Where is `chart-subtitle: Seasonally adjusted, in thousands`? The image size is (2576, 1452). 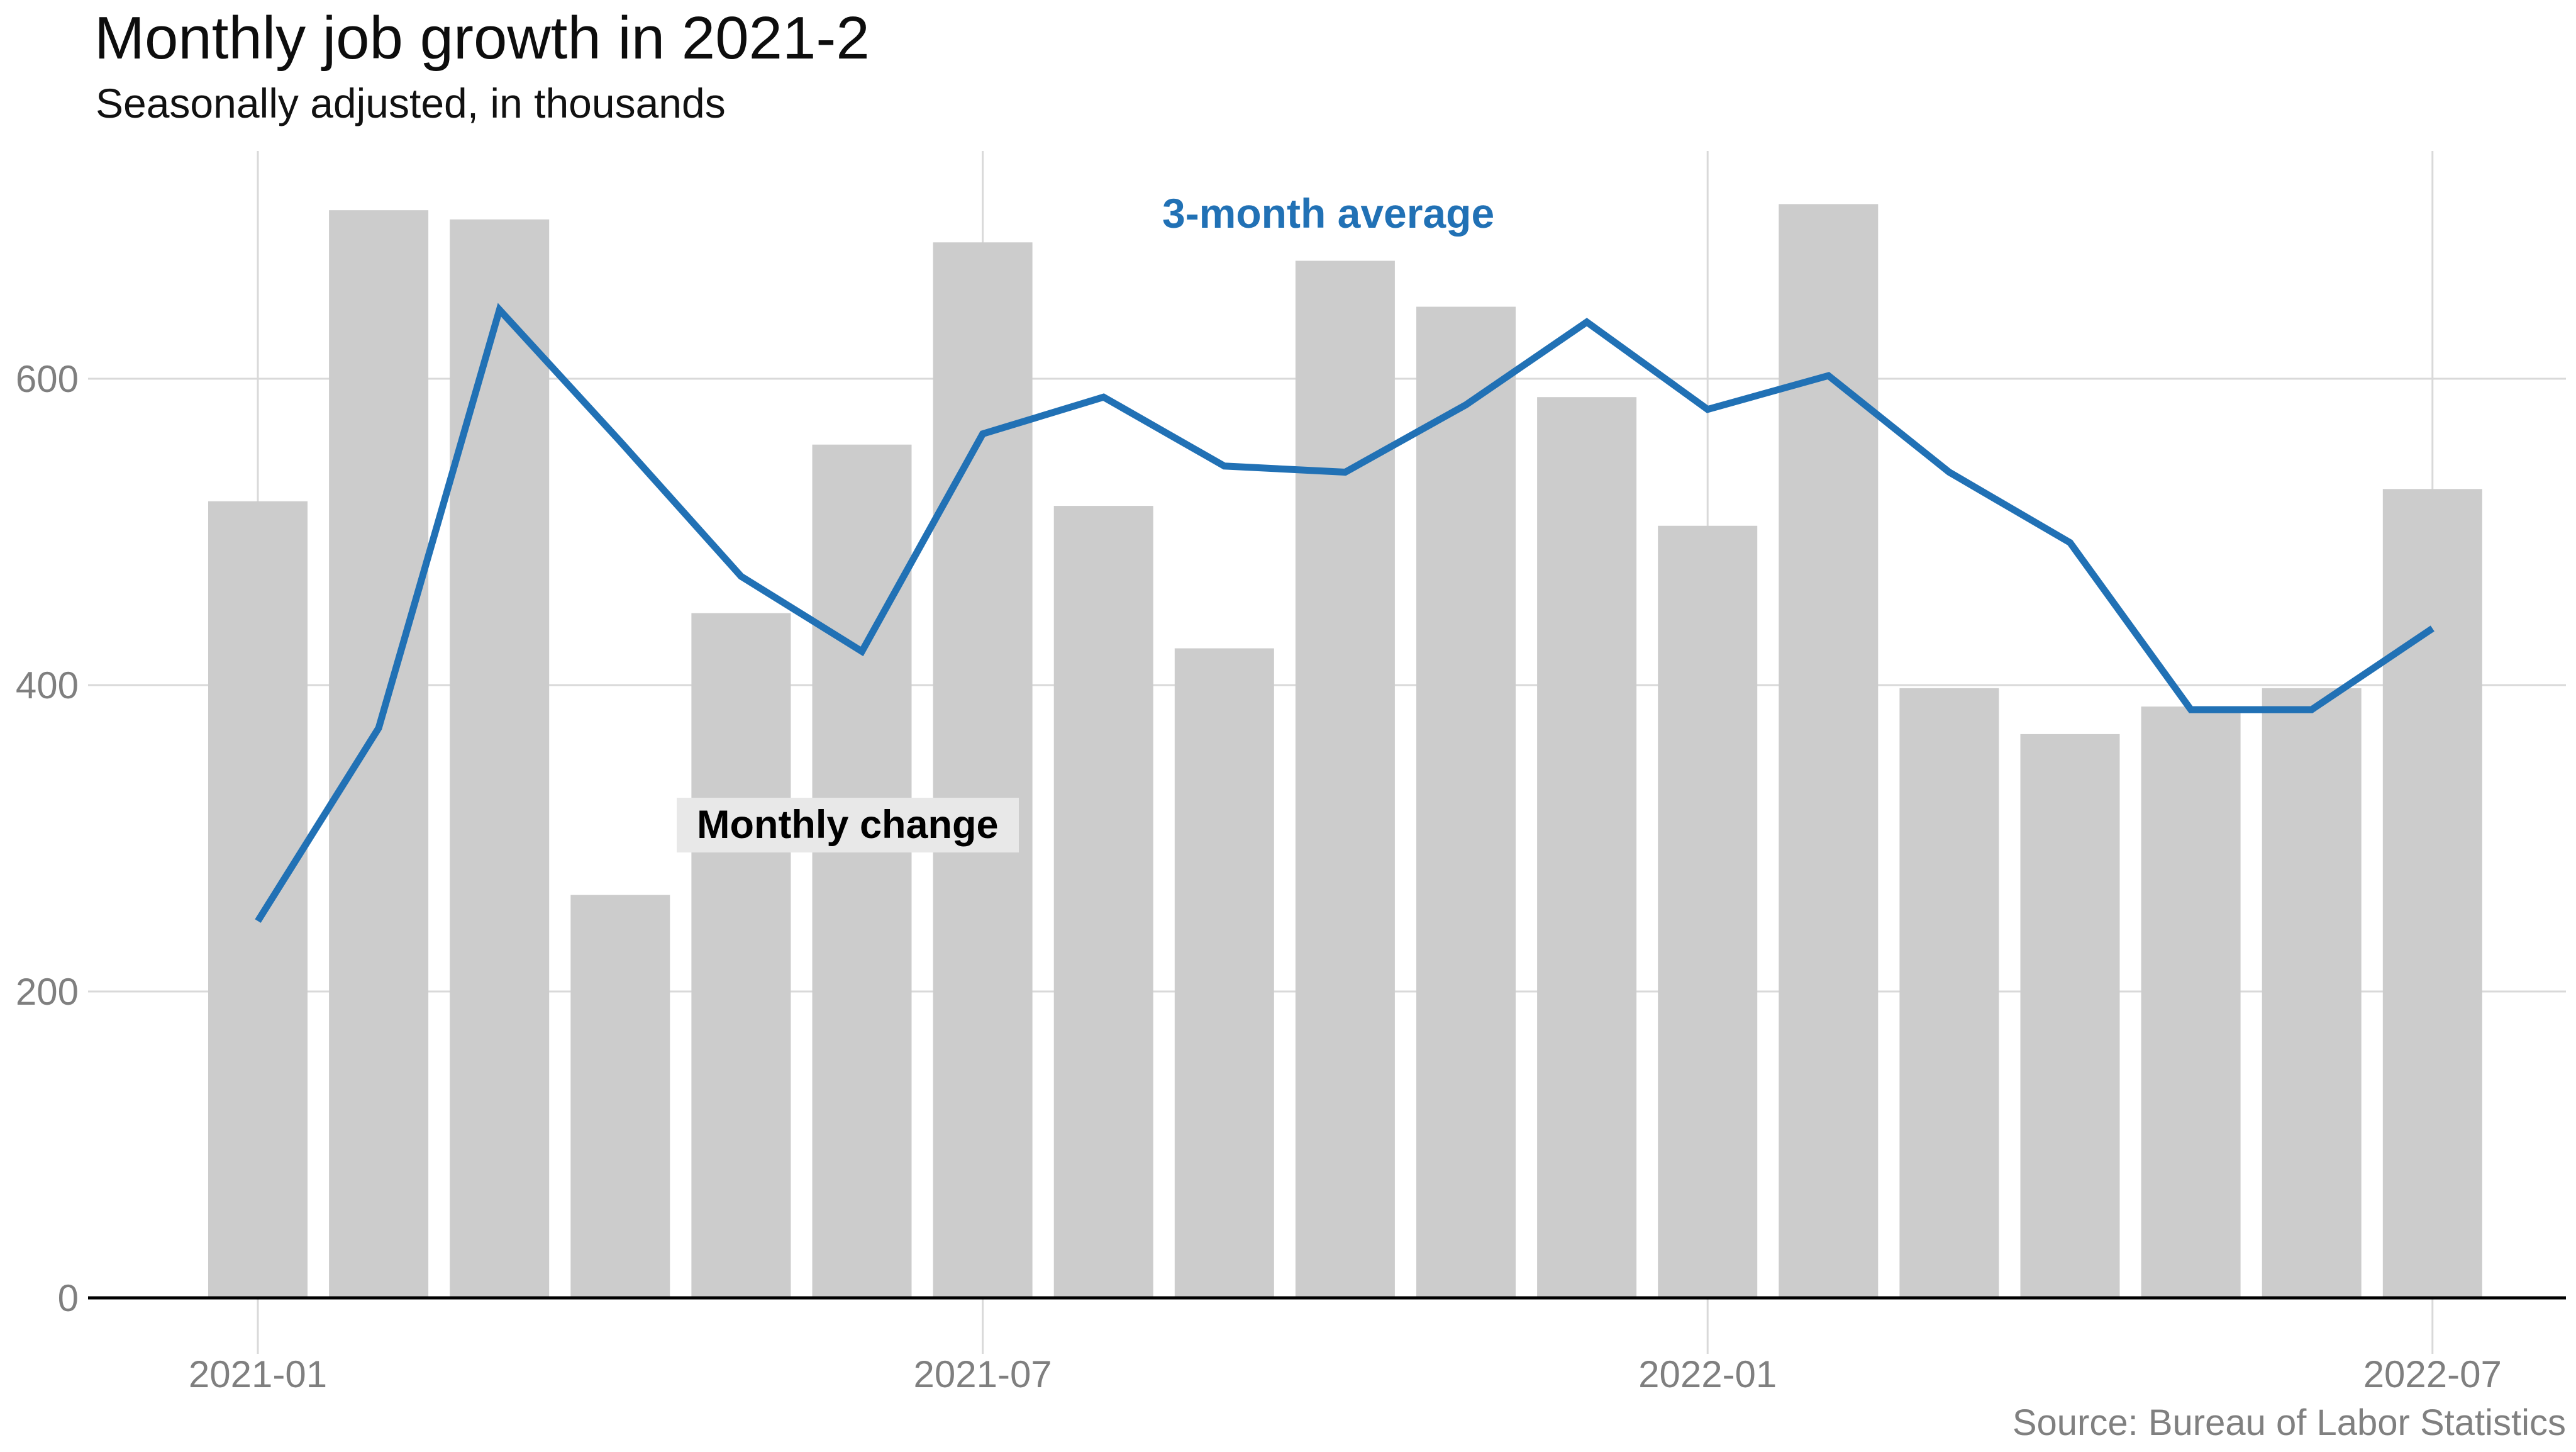
chart-subtitle: Seasonally adjusted, in thousands is located at coordinates (411, 103).